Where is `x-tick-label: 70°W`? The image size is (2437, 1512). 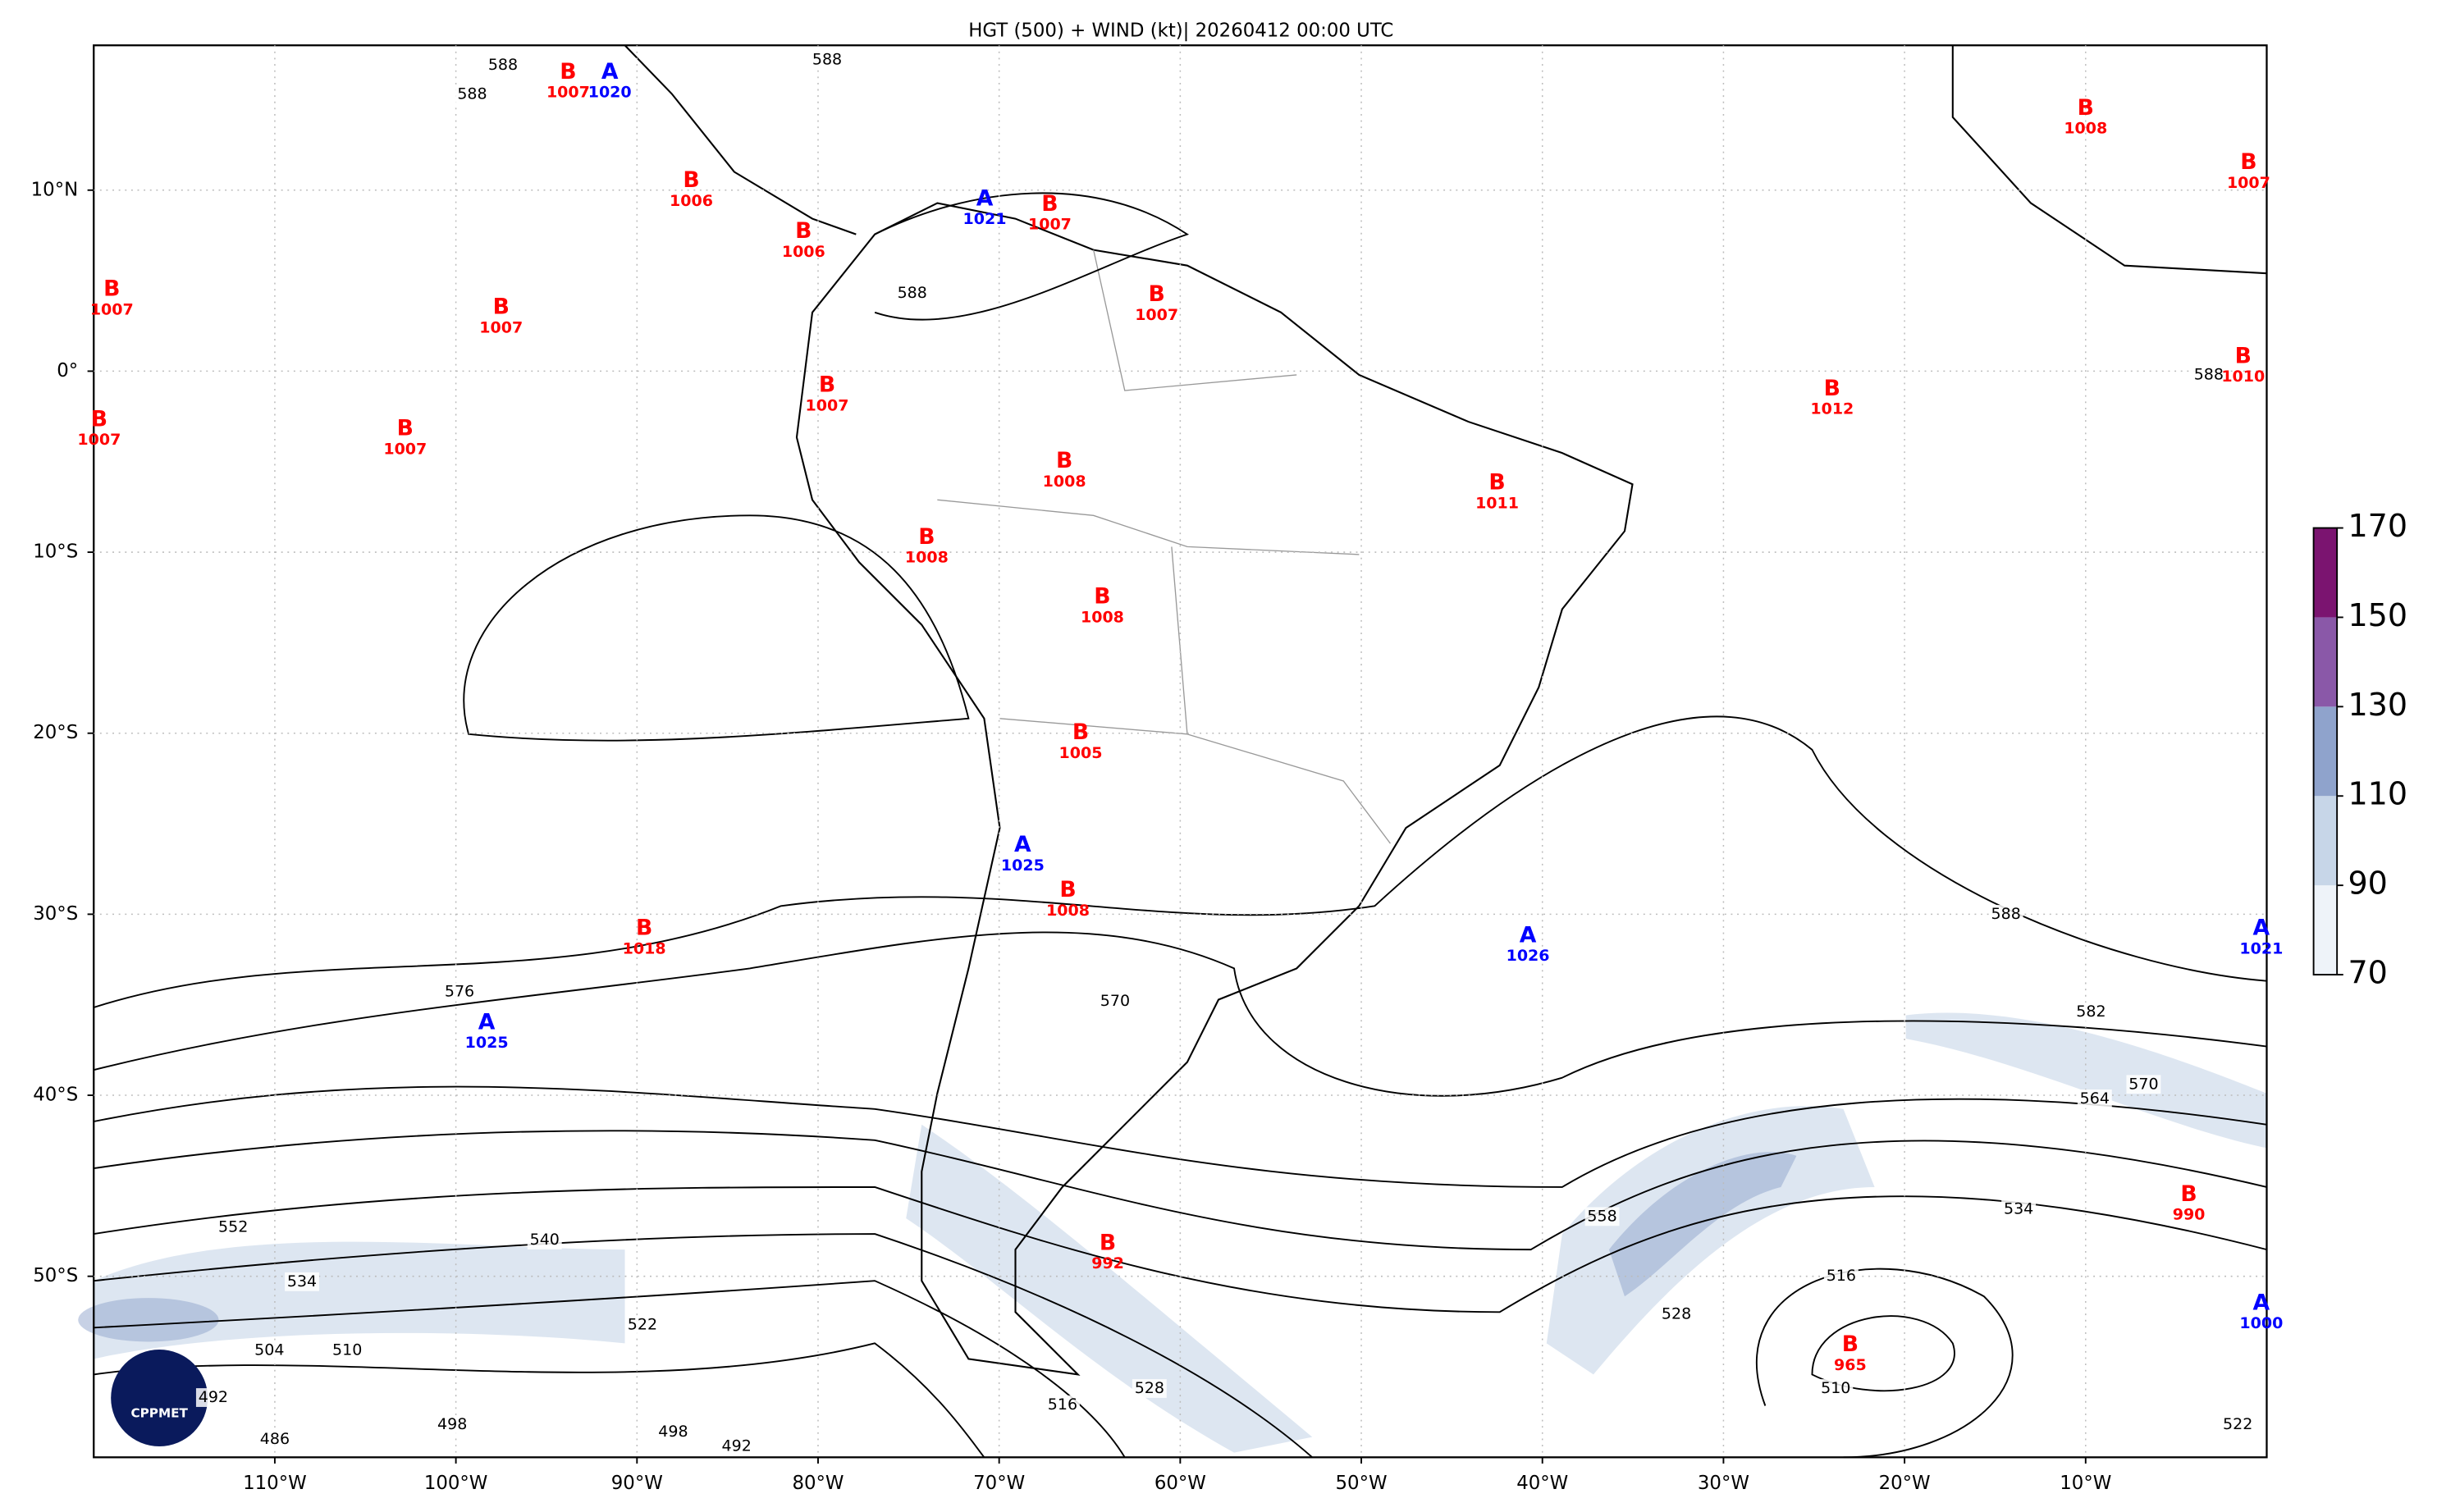 x-tick-label: 70°W is located at coordinates (999, 1483).